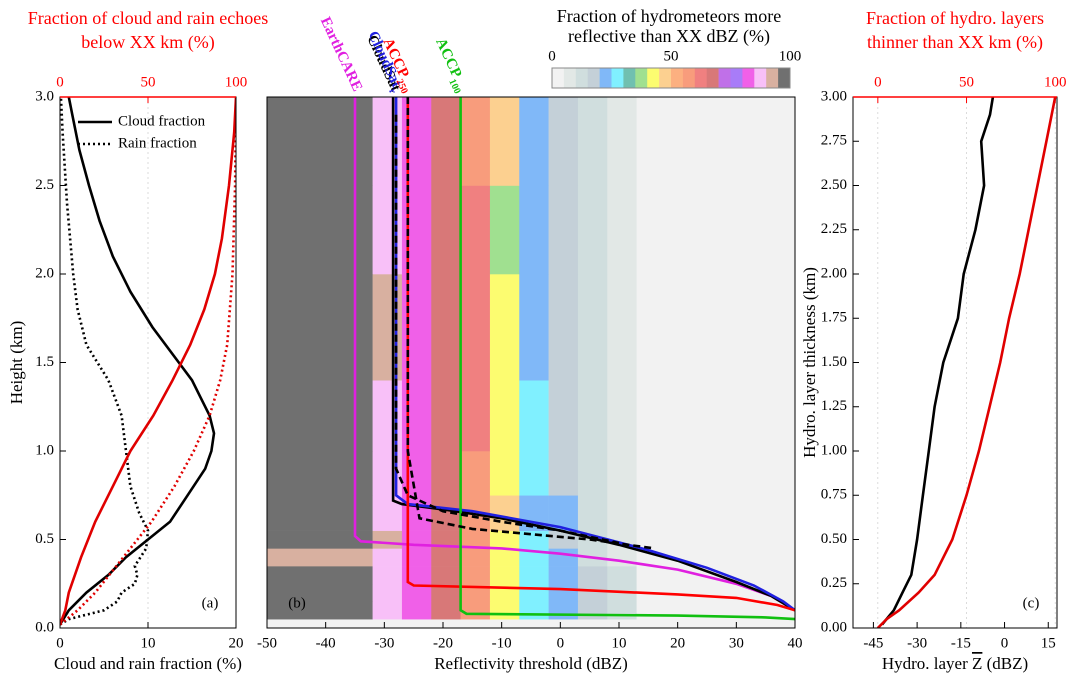 The image size is (1072, 679). What do you see at coordinates (677, 643) in the screenshot?
I see `x-tick-label: 20` at bounding box center [677, 643].